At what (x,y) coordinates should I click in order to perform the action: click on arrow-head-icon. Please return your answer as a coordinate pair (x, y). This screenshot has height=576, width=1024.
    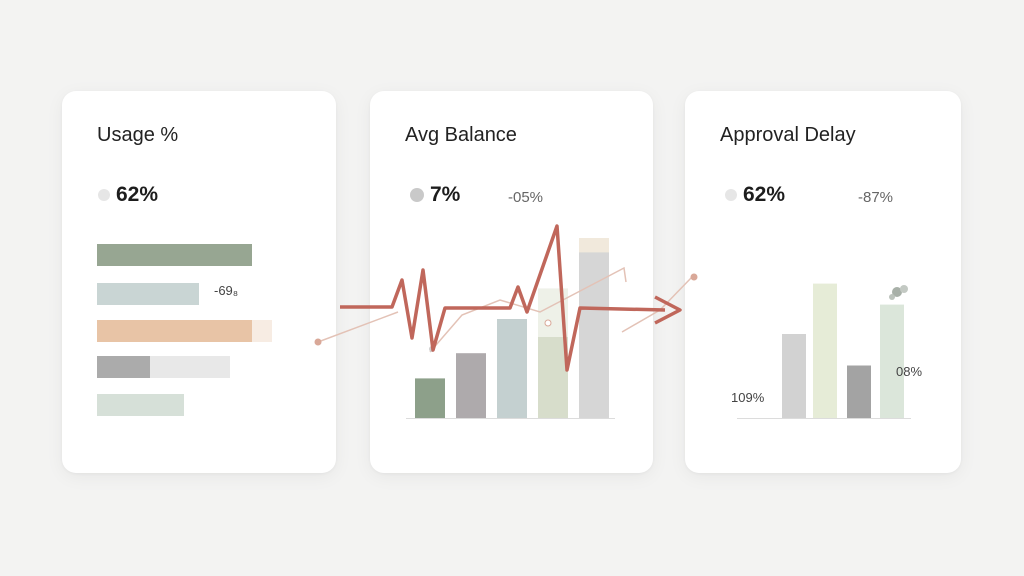
    Looking at the image, I should click on (668, 310).